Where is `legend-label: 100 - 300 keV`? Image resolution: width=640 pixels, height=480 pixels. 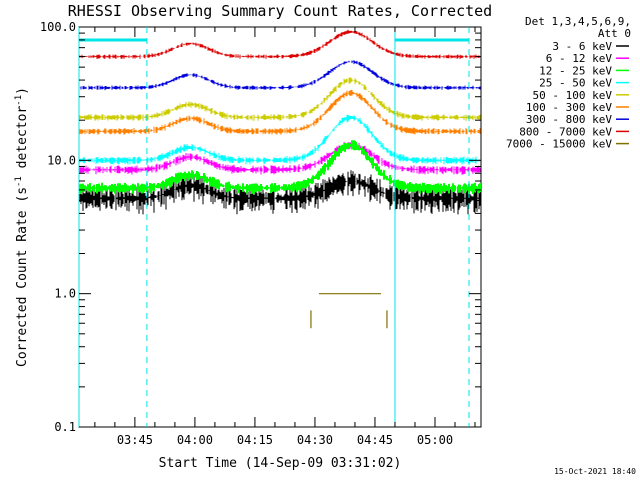
legend-label: 100 - 300 keV is located at coordinates (569, 107).